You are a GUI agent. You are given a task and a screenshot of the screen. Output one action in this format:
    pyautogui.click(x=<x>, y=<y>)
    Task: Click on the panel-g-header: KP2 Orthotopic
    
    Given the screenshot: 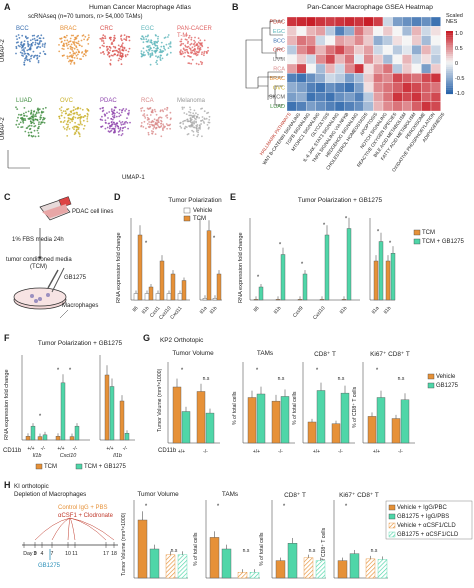 What is the action you would take?
    pyautogui.click(x=182, y=340)
    